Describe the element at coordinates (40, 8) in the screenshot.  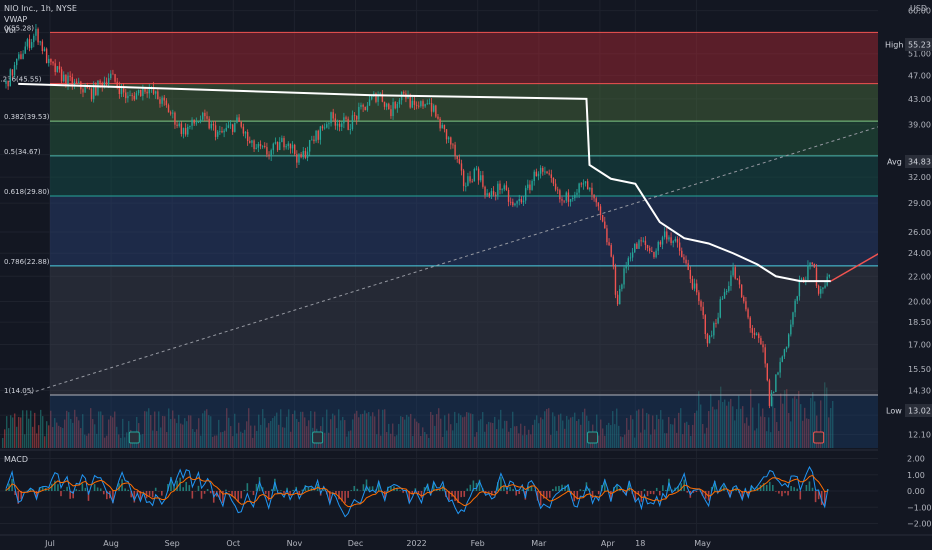
I see `symbol-legend: NIO Inc., 1h, NYSE` at that location.